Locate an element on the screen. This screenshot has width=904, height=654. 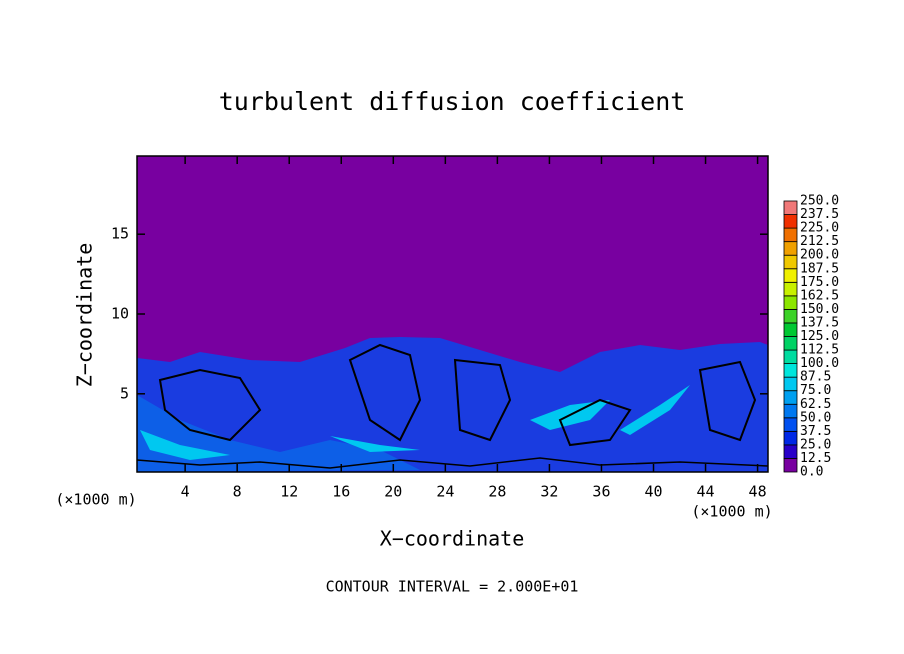
x-tick-label: 44 is located at coordinates (706, 492).